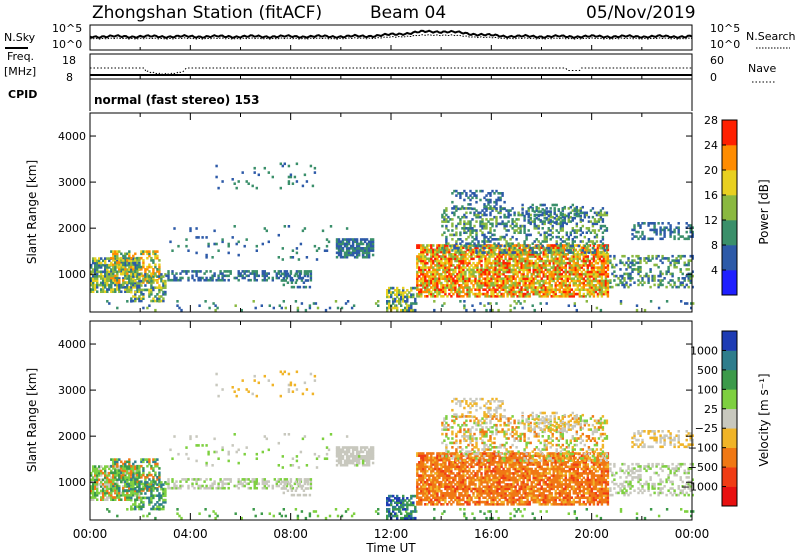 Image resolution: width=800 pixels, height=554 pixels. What do you see at coordinates (771, 36) in the screenshot?
I see `noise-search-label: N.Search` at bounding box center [771, 36].